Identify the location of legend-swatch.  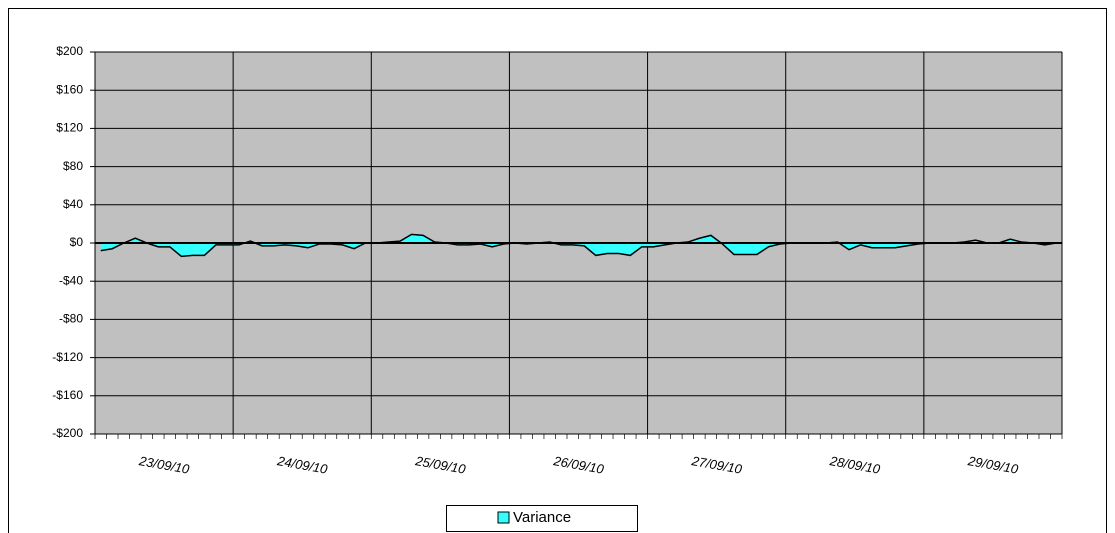
(503, 517).